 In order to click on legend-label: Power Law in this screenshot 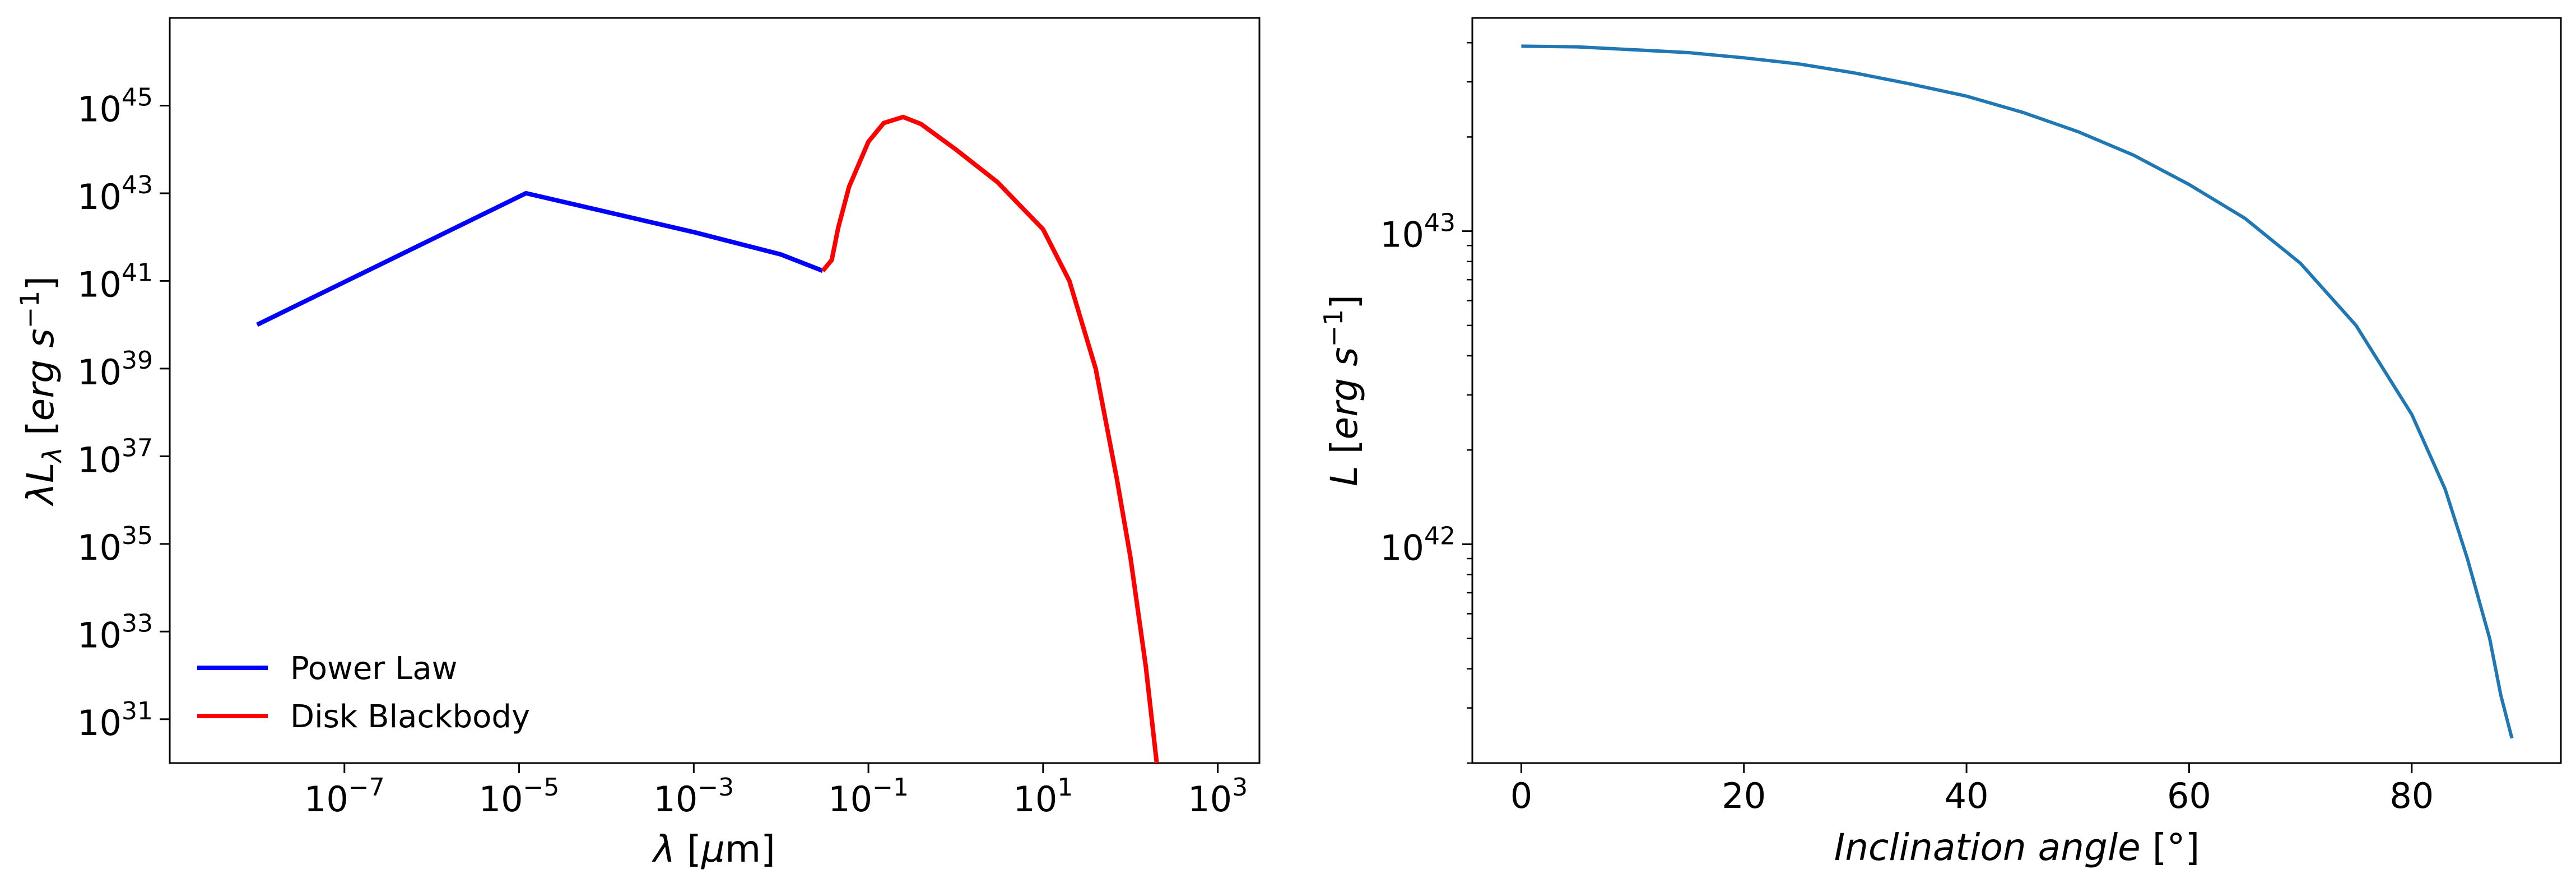, I will do `click(373, 668)`.